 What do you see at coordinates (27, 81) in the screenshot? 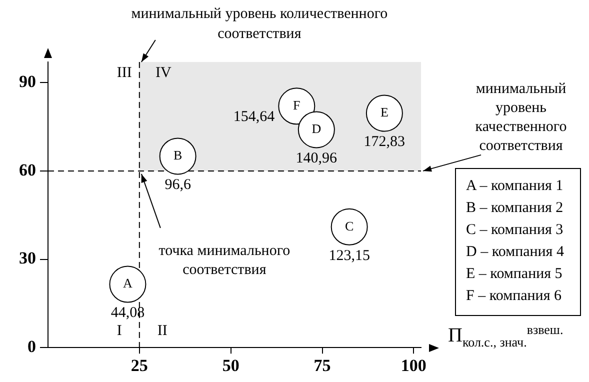
I see `y-tick-label: 90` at bounding box center [27, 81].